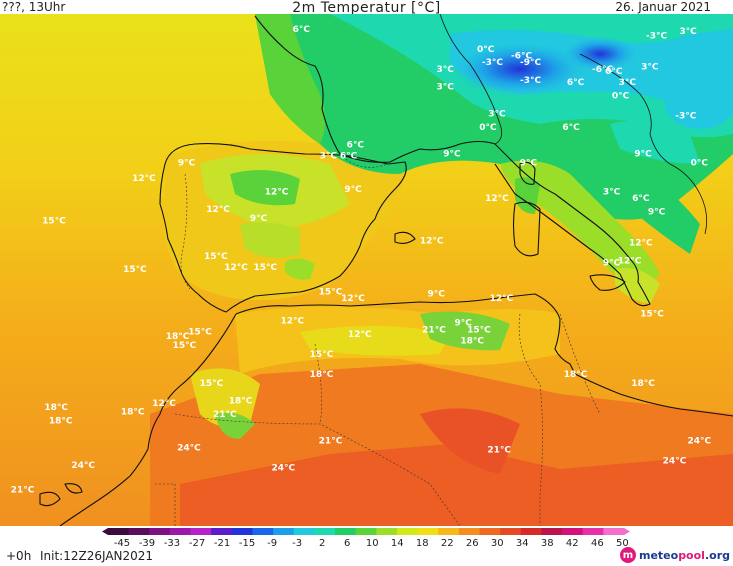  I want to click on legend-tick-label: 42, so click(572, 543).